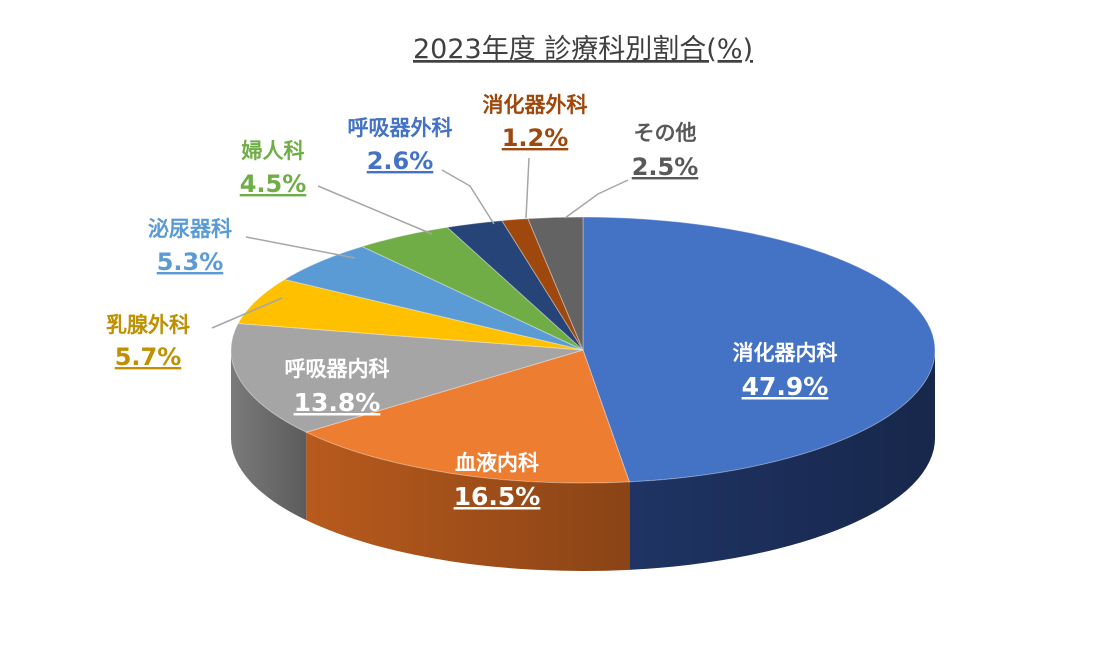 Image resolution: width=1117 pixels, height=647 pixels. I want to click on slice-label-value-1: 16.5%, so click(497, 496).